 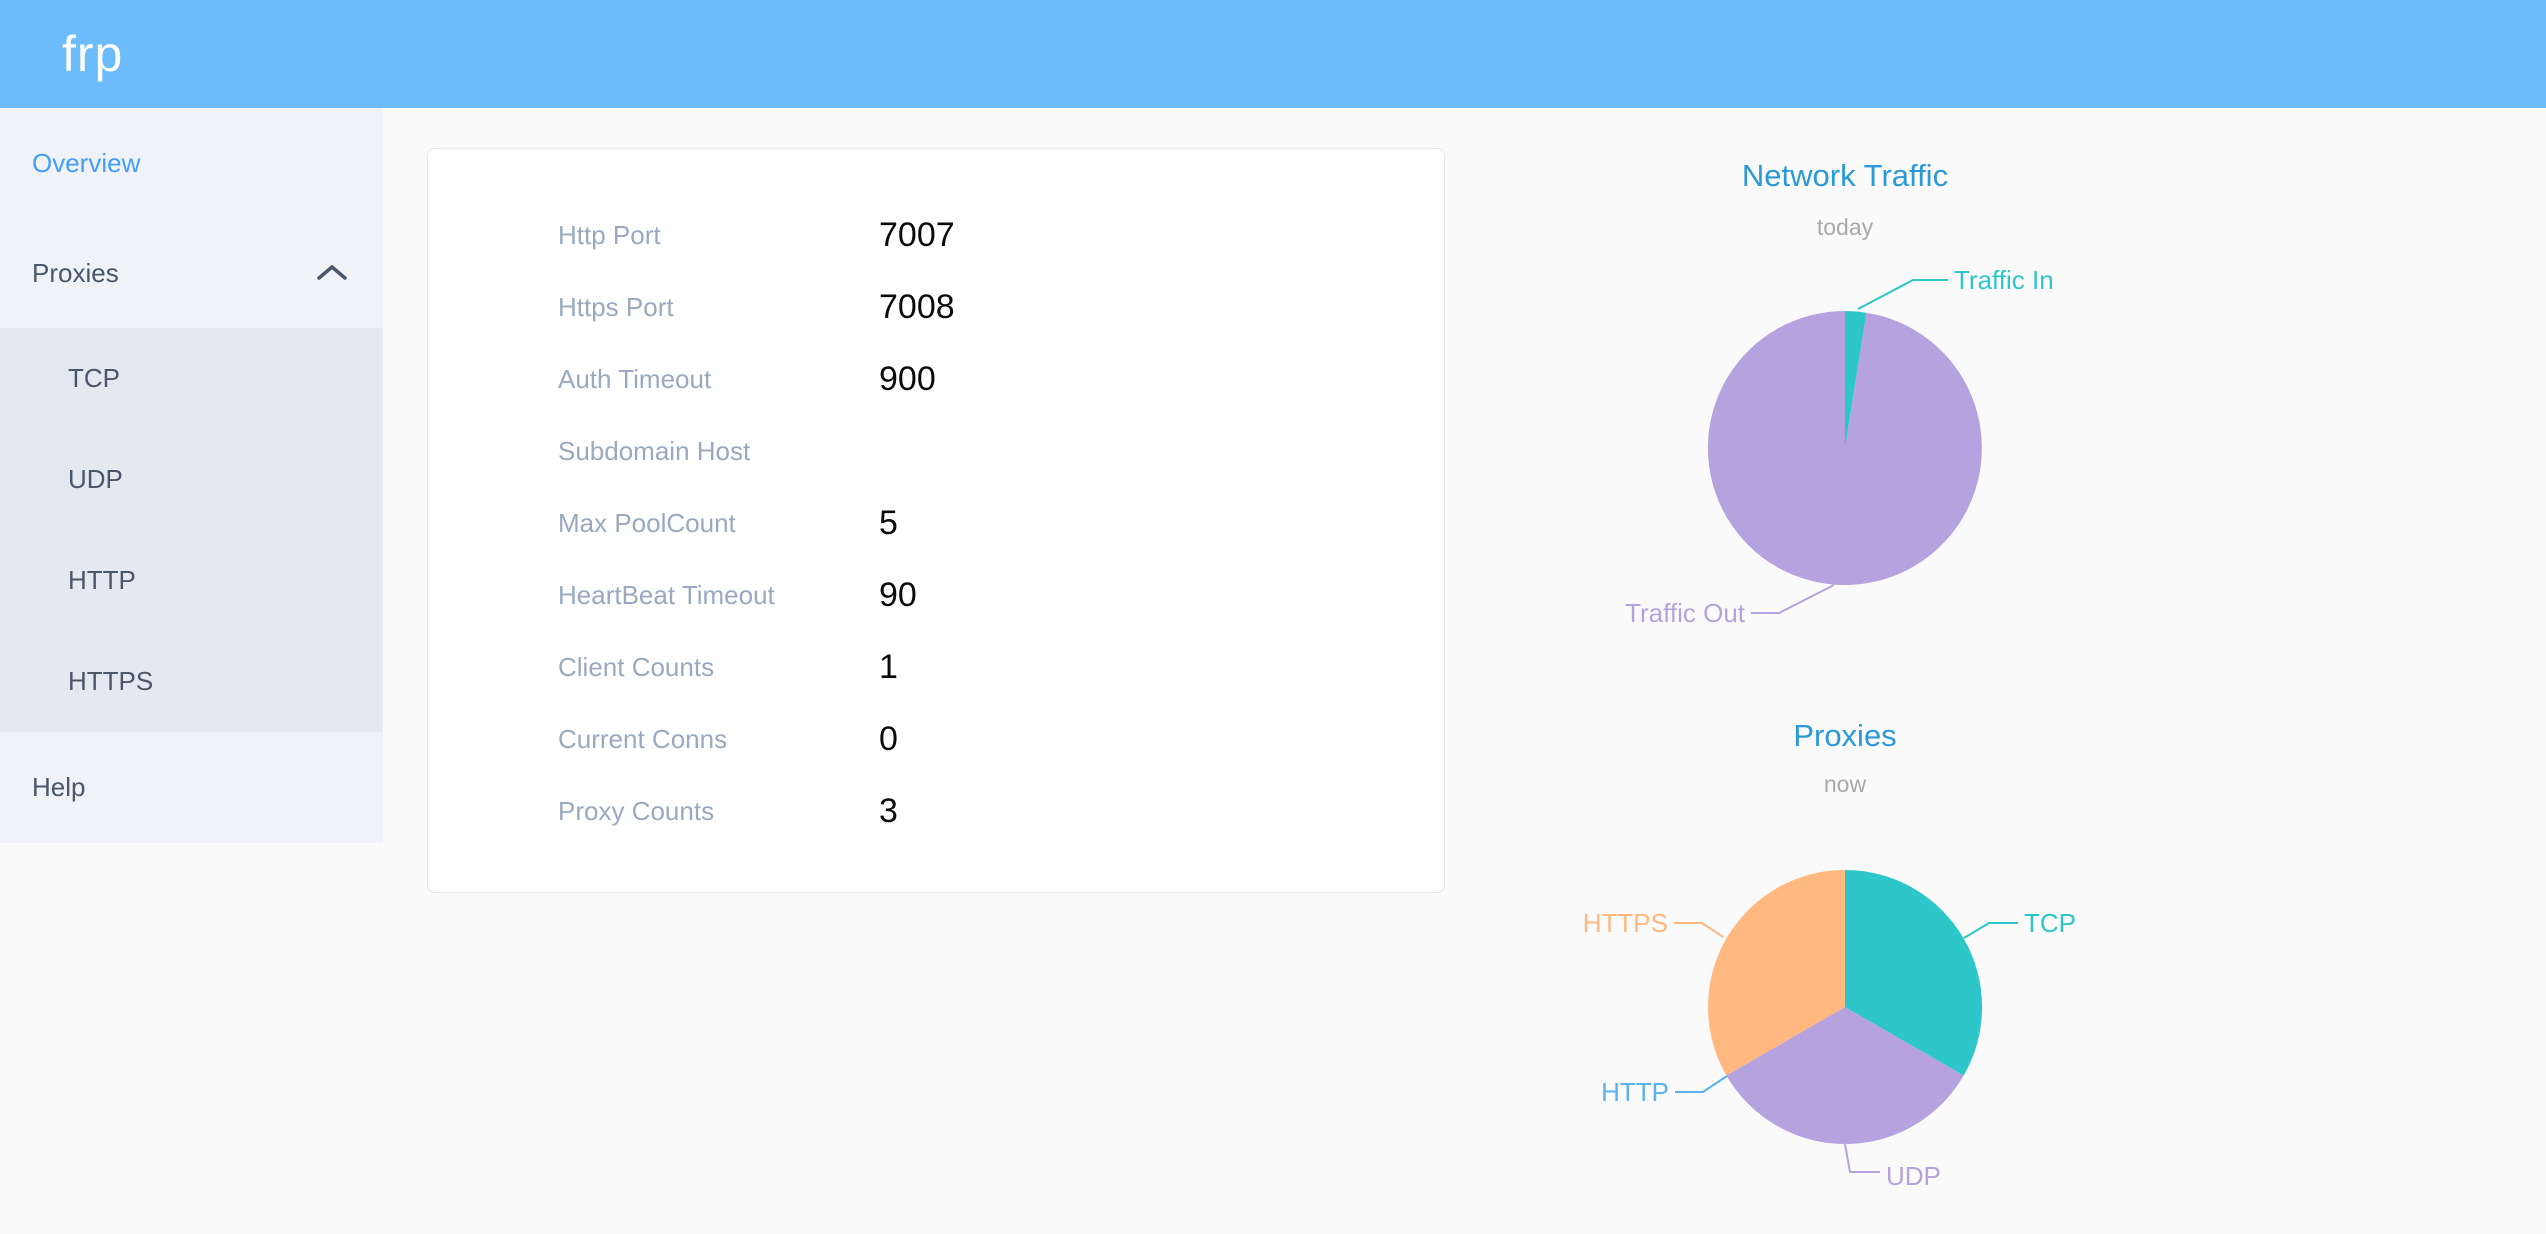 I want to click on config-row-current-conns: Current Conns 0, so click(x=936, y=739).